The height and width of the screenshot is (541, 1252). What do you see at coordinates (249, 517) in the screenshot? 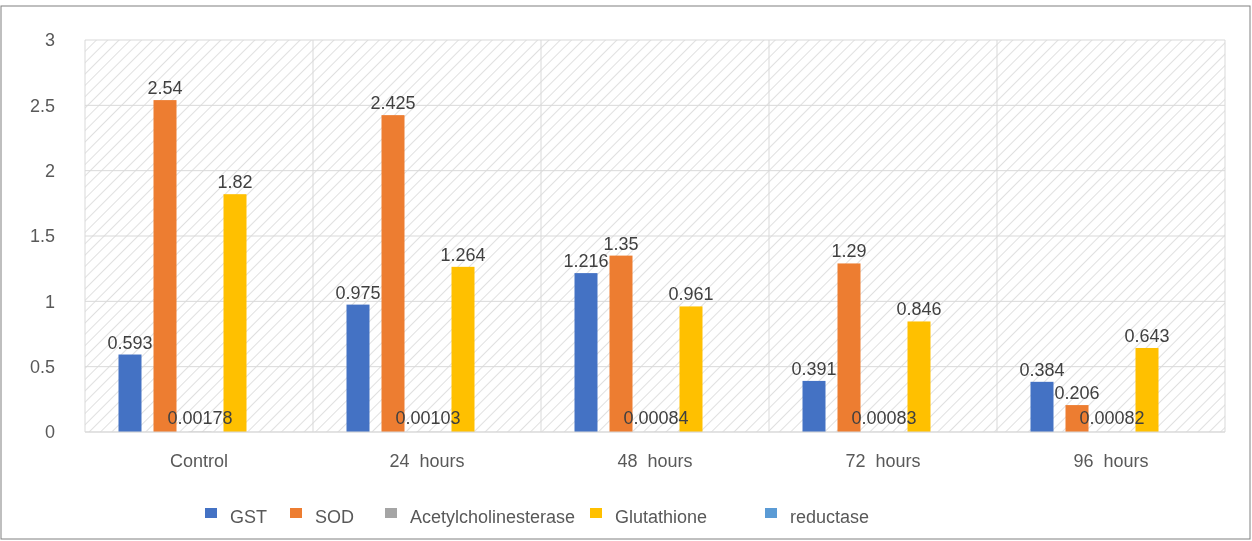
I see `legend-label: GST` at bounding box center [249, 517].